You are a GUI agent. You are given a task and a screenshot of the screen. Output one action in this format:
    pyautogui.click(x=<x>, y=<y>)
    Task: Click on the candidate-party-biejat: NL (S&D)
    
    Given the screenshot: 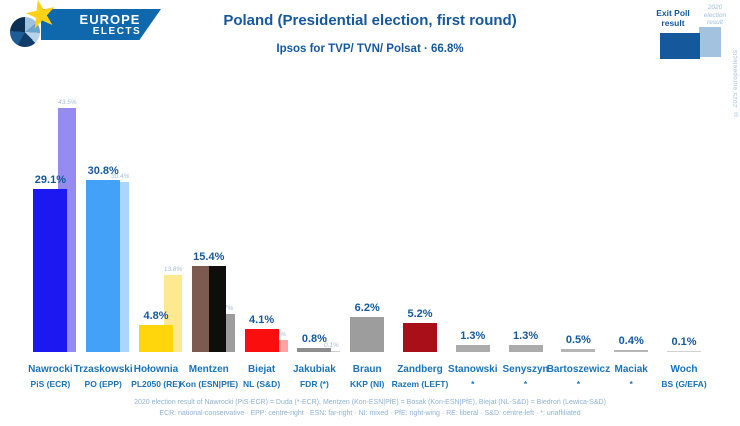 What is the action you would take?
    pyautogui.click(x=262, y=384)
    